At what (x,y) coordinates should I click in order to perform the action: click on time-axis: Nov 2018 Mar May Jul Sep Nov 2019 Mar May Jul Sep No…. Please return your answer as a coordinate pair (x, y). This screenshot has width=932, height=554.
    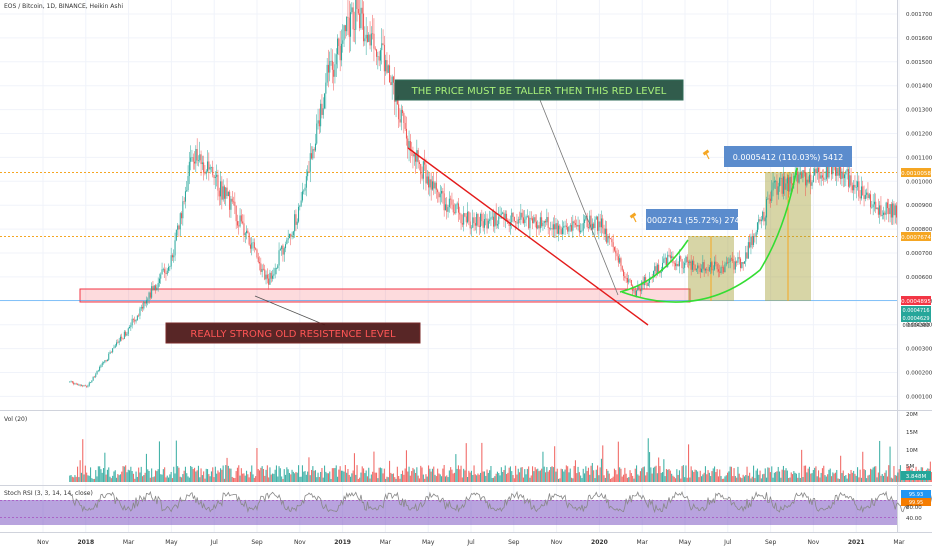
    Looking at the image, I should click on (471, 542).